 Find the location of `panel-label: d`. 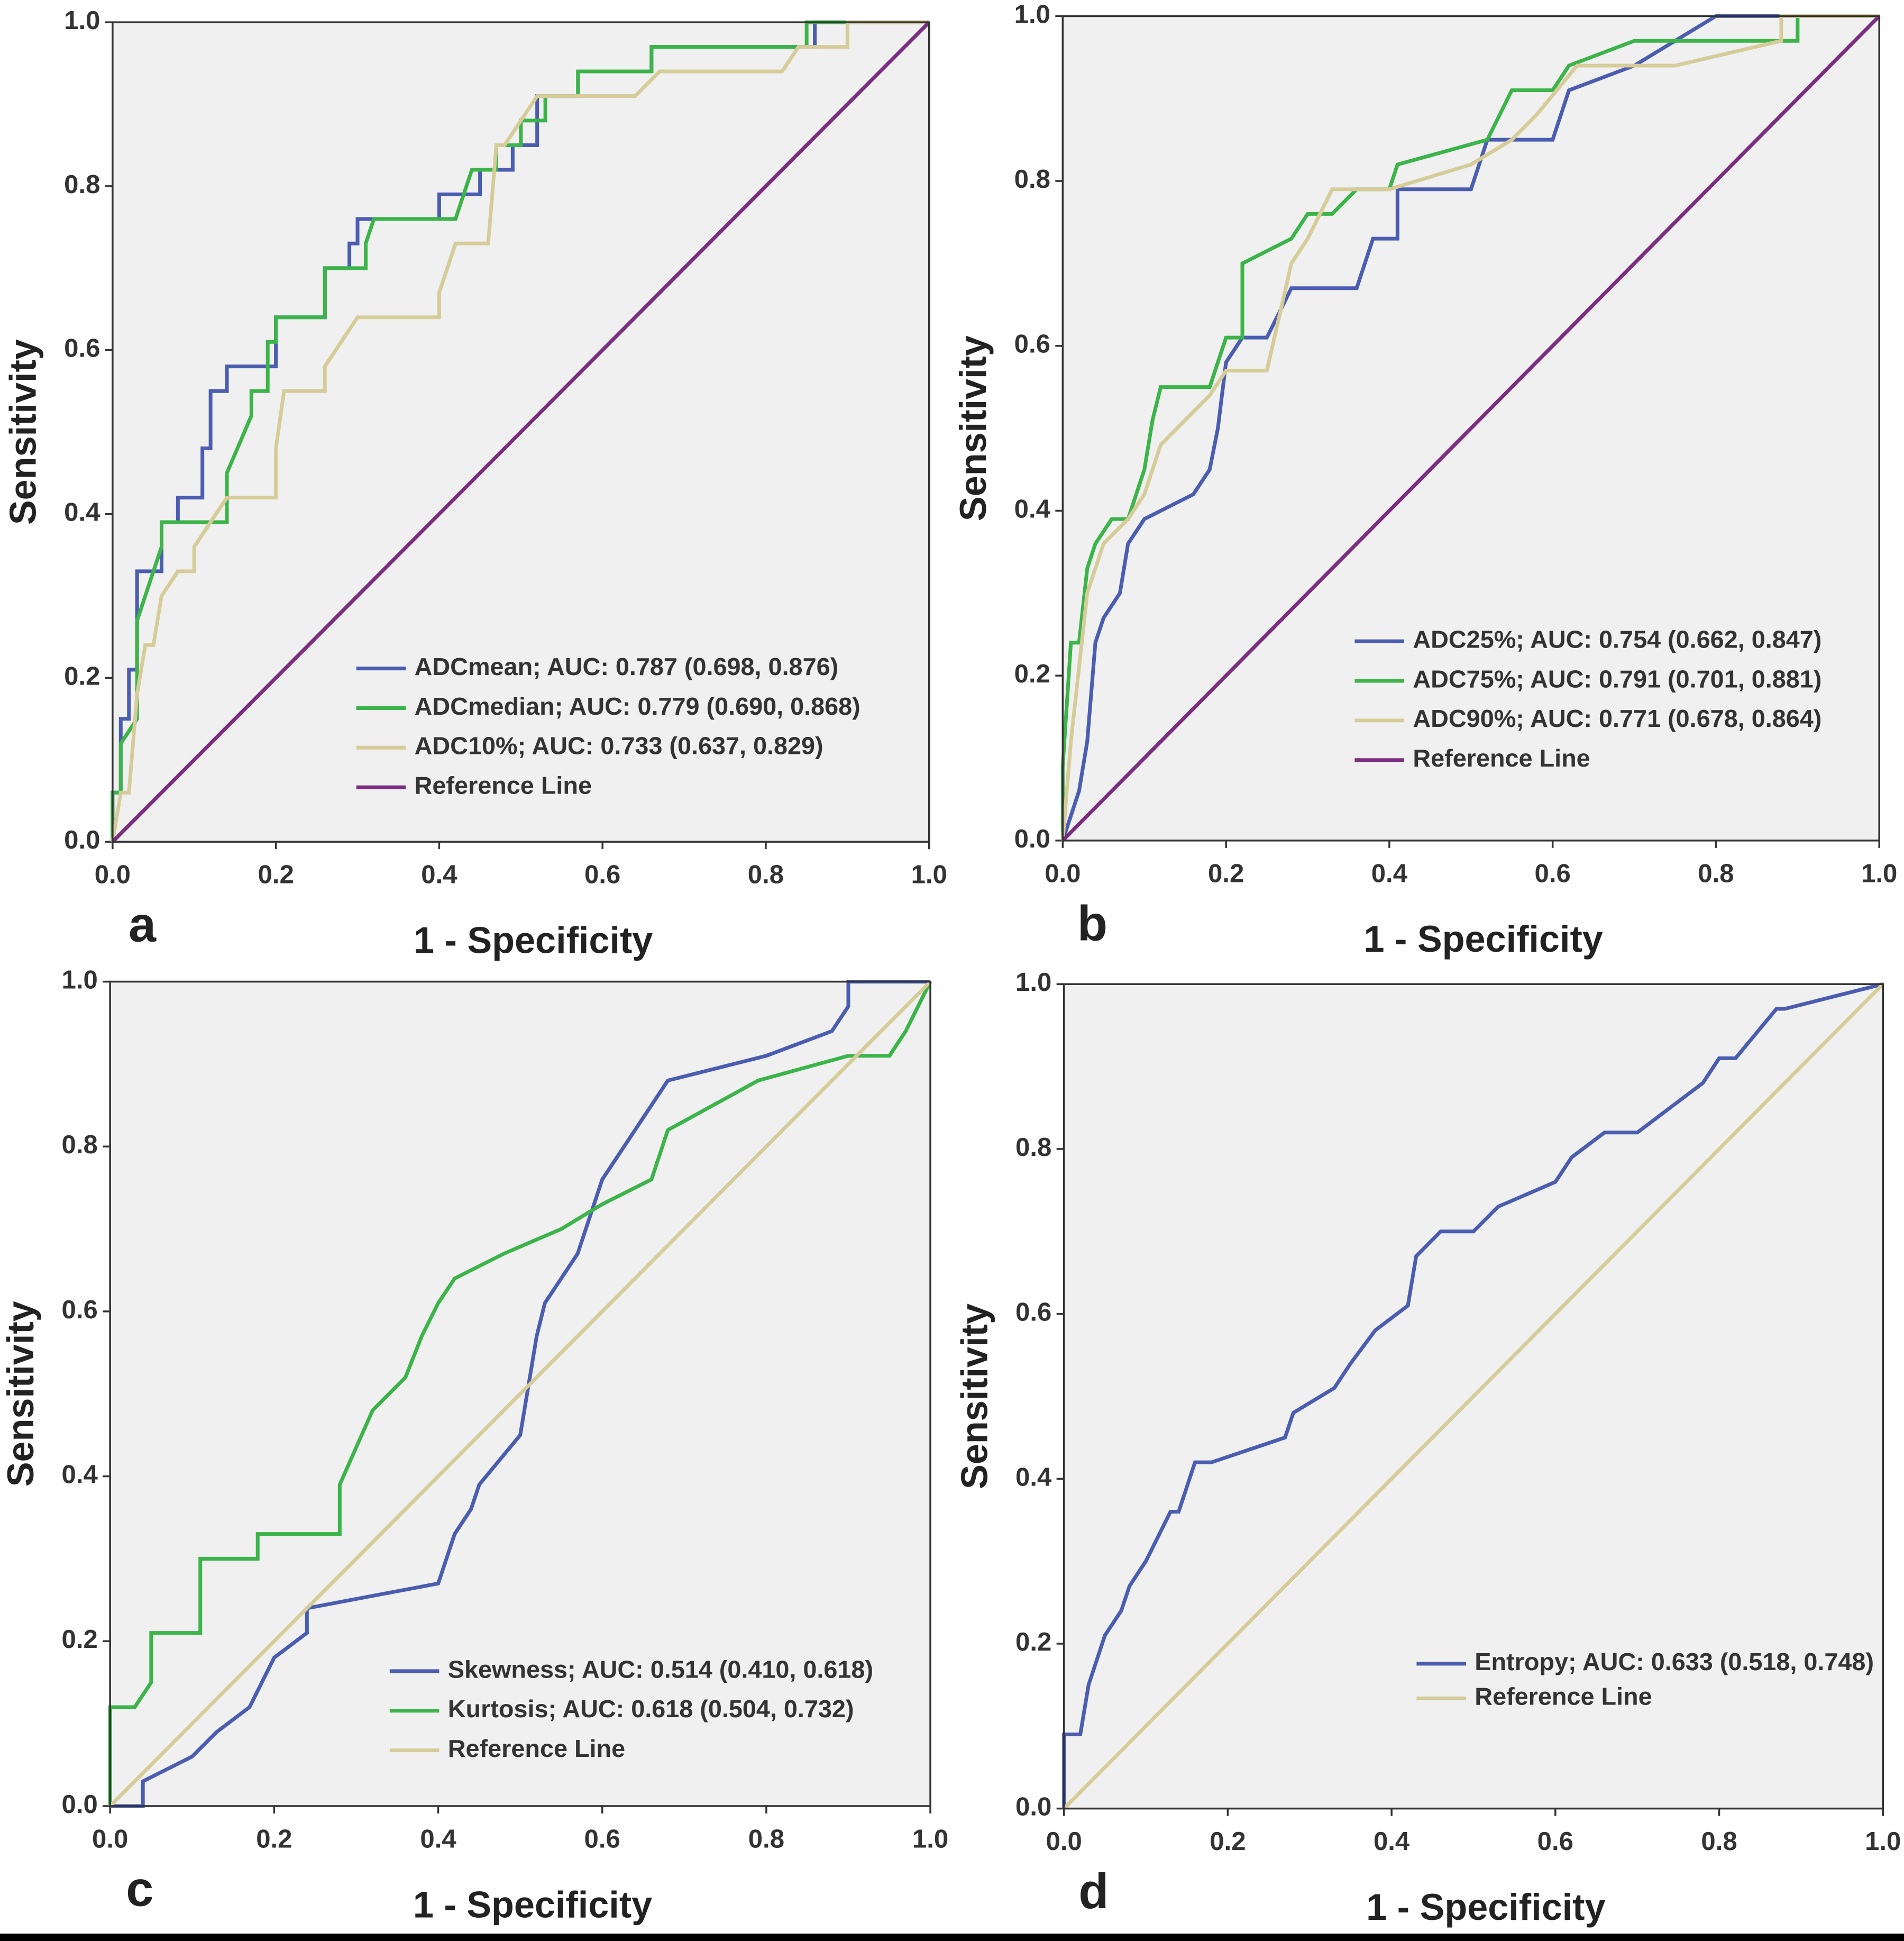

panel-label: d is located at coordinates (1093, 1891).